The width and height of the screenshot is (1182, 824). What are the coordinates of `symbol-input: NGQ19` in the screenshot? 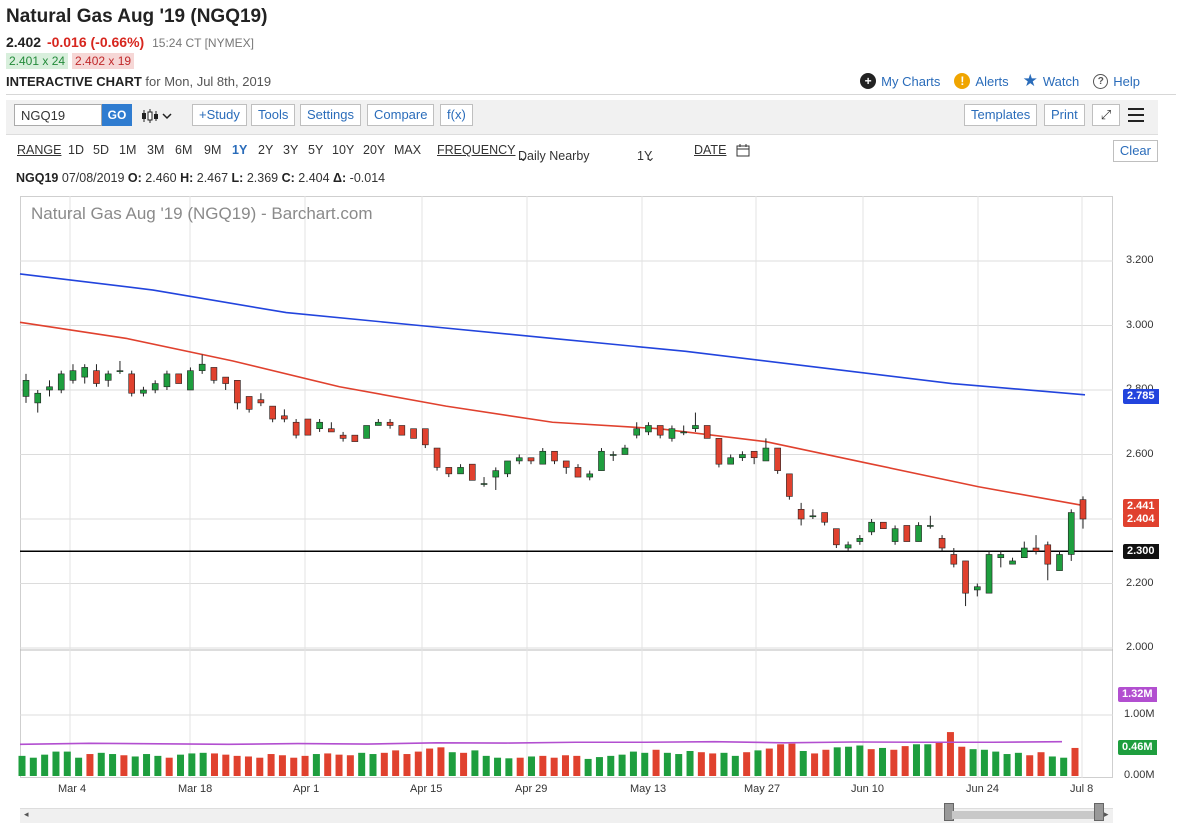 It's located at (58, 115).